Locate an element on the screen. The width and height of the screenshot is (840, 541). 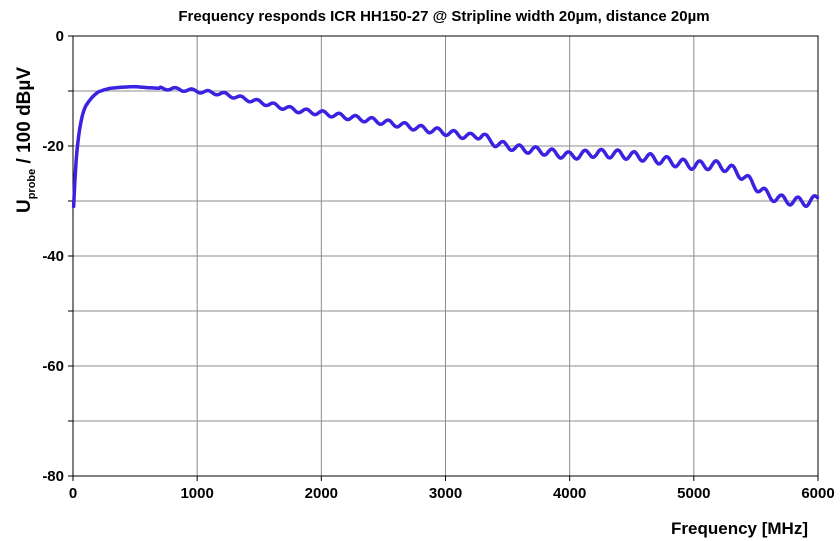
x-axis-label: Frequency [MHz] is located at coordinates (739, 528).